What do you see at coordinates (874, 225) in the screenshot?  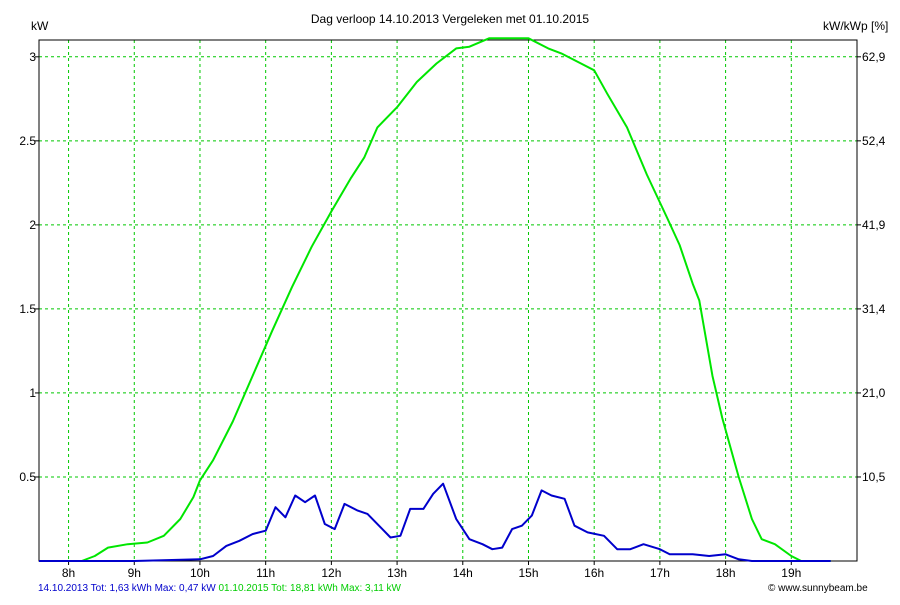 I see `y-right-tick-label: 41,9` at bounding box center [874, 225].